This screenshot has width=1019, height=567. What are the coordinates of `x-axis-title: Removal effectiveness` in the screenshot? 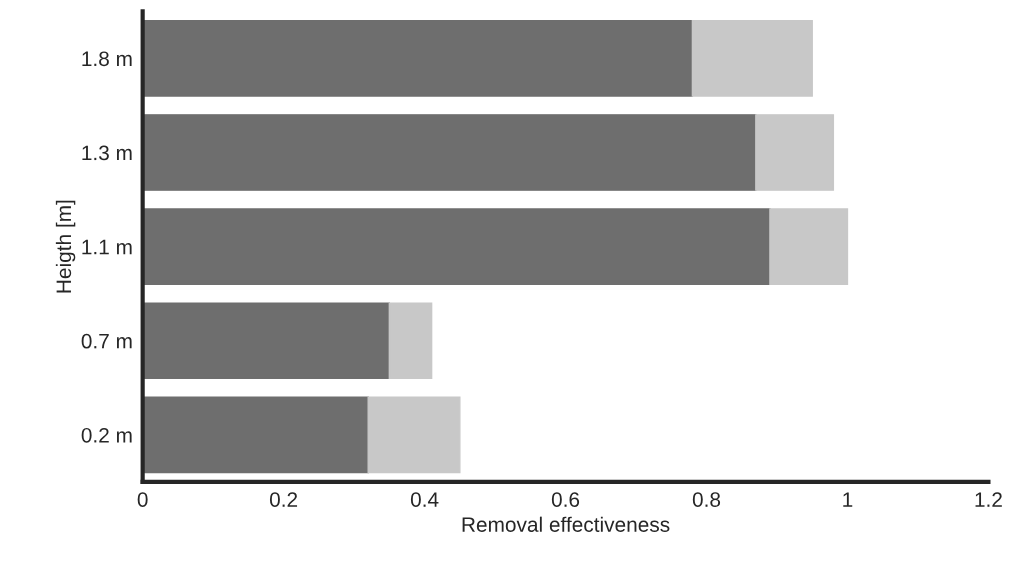 It's located at (566, 524).